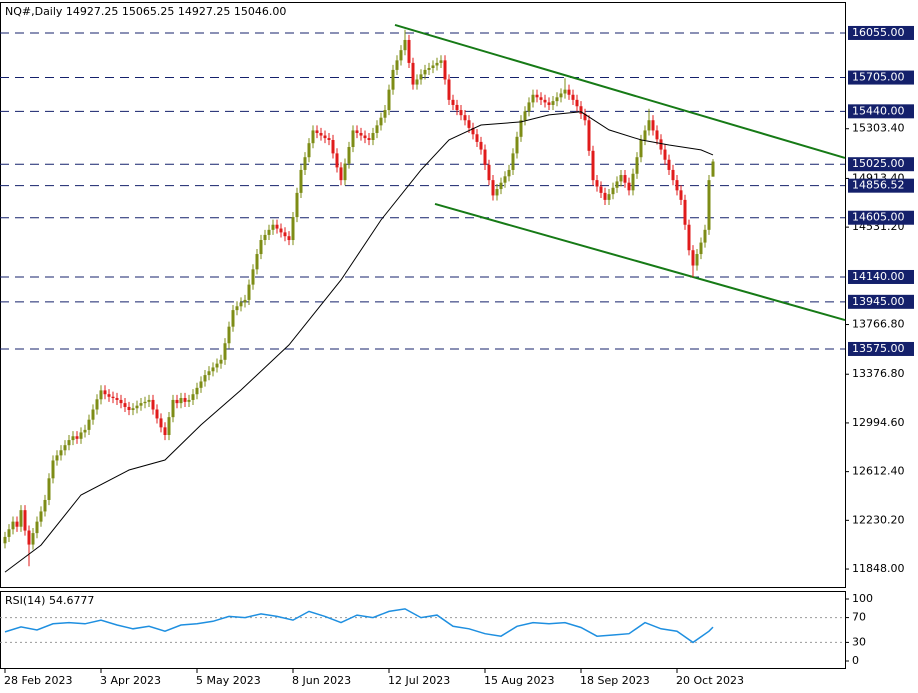  Describe the element at coordinates (519, 680) in the screenshot. I see `x-tick-label: 15 Aug 2023` at that location.